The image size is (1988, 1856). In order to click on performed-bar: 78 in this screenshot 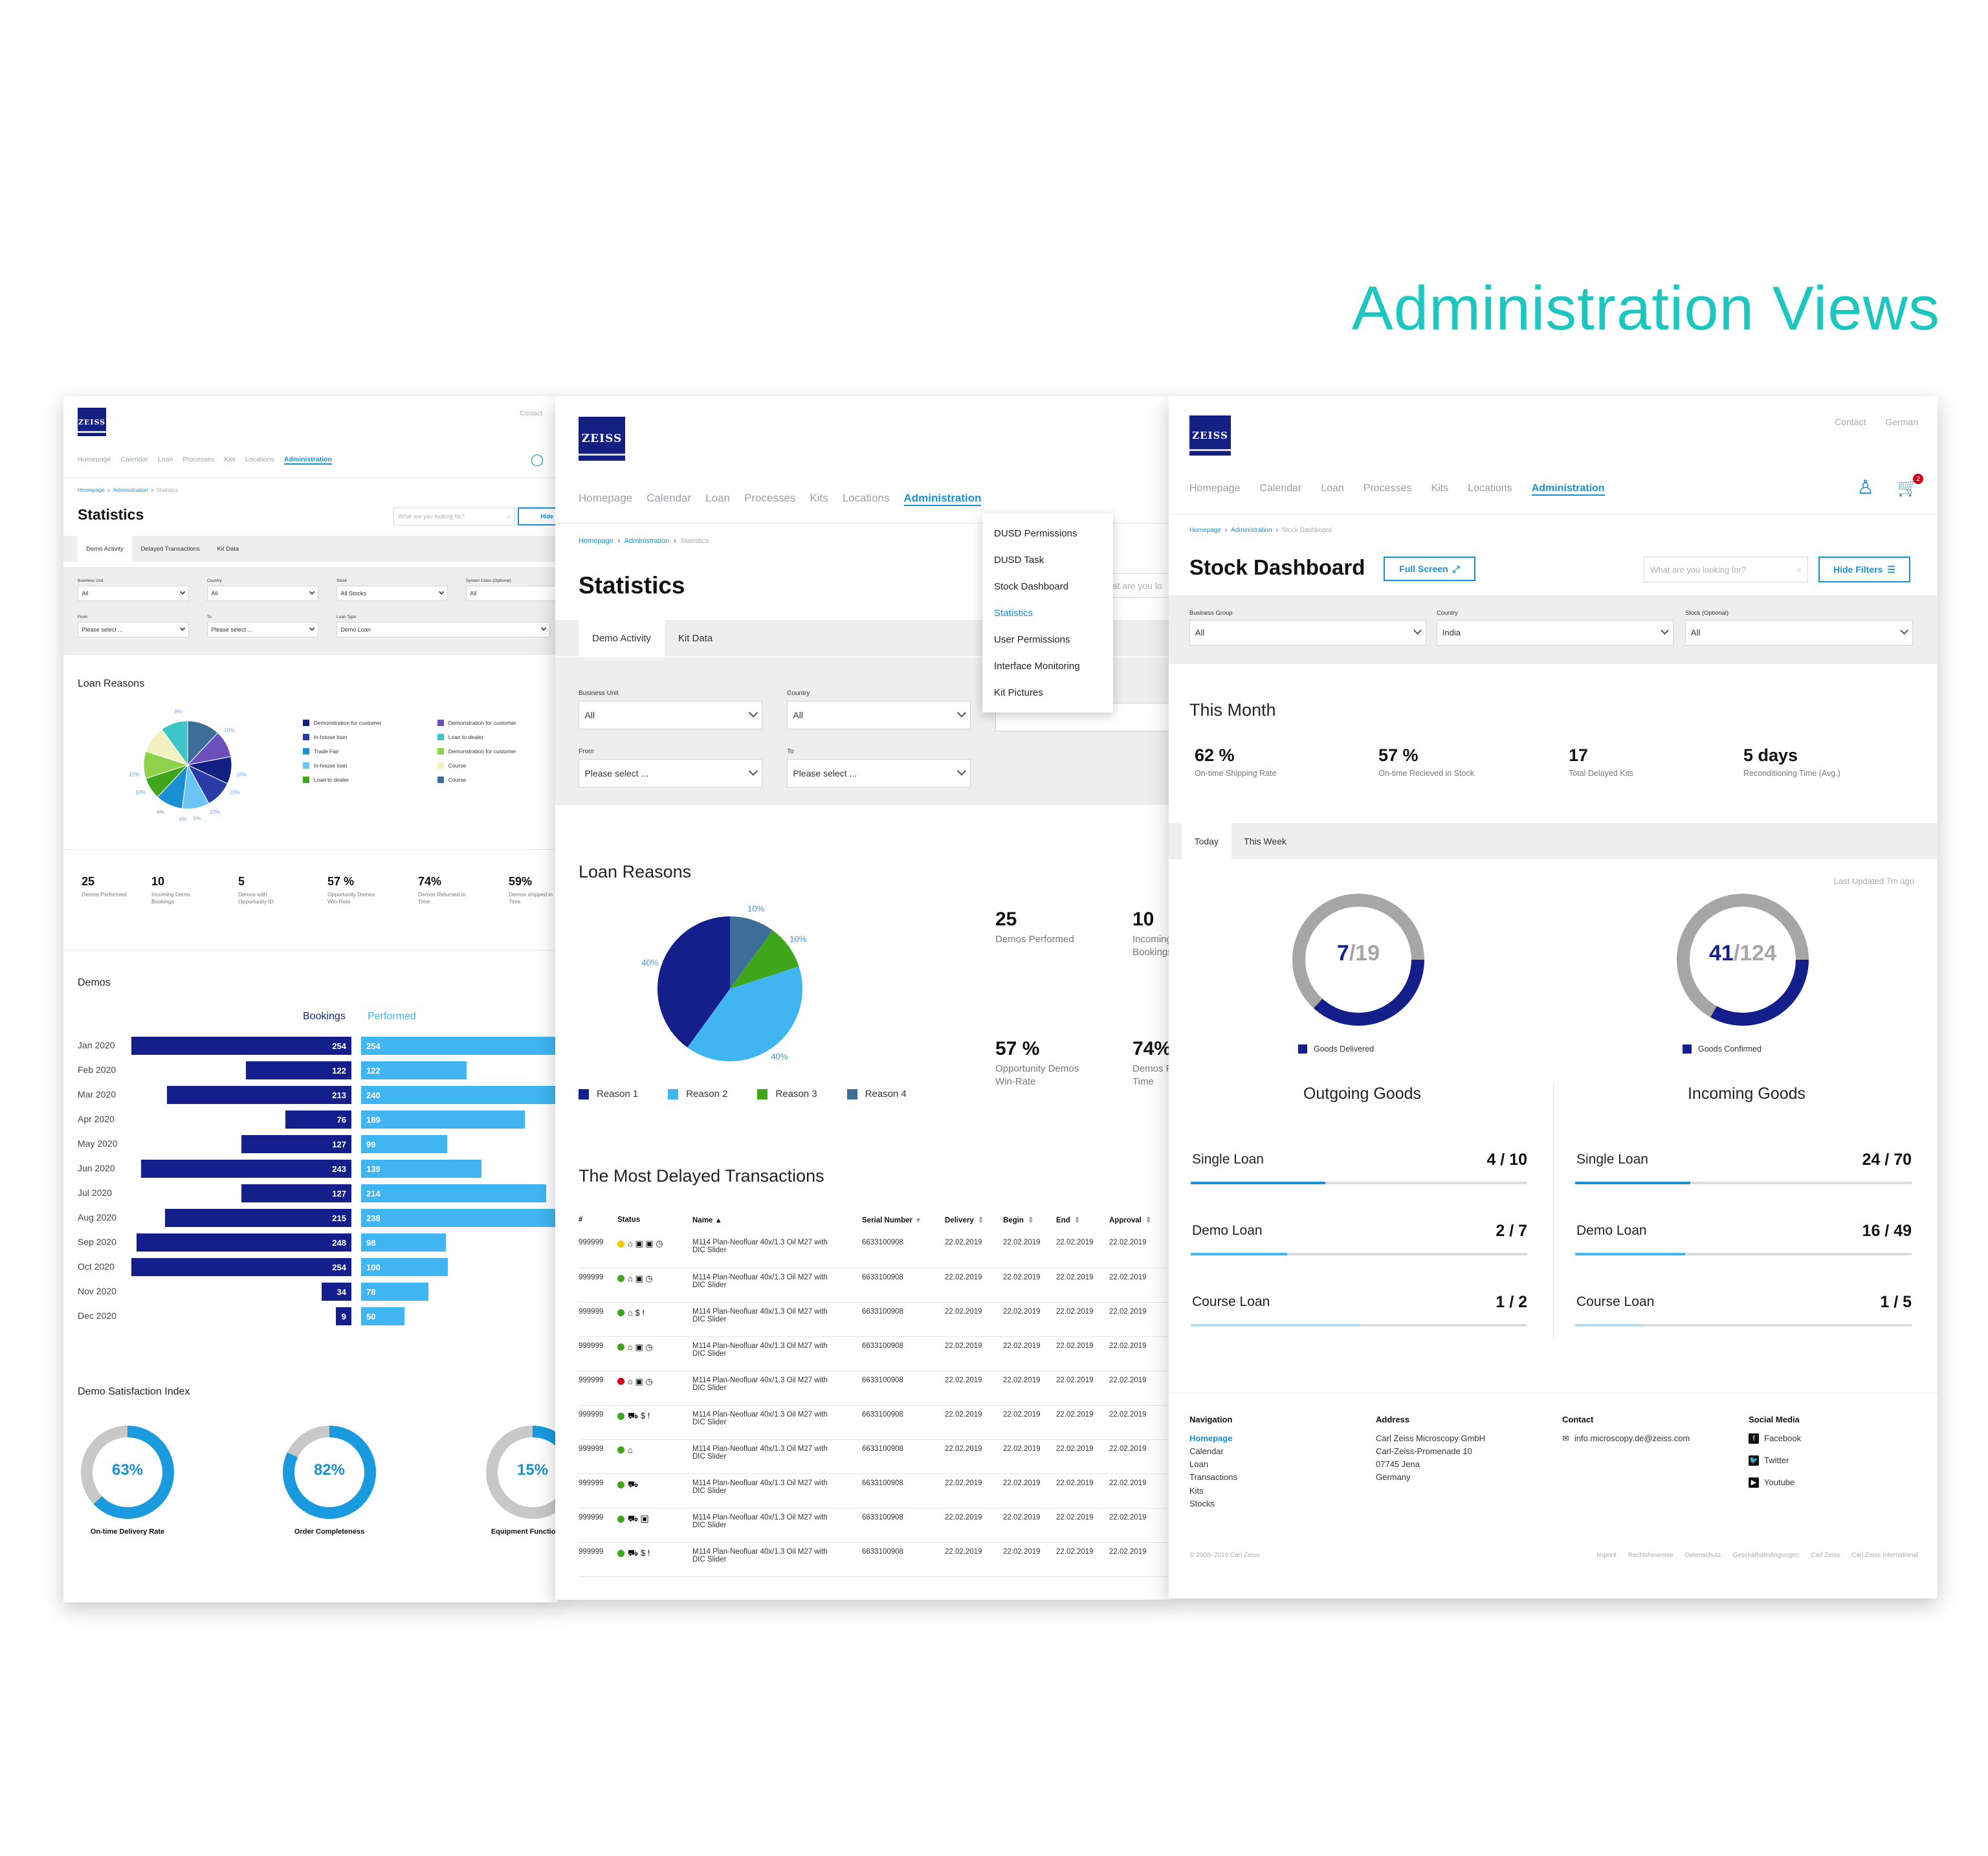, I will do `click(395, 1292)`.